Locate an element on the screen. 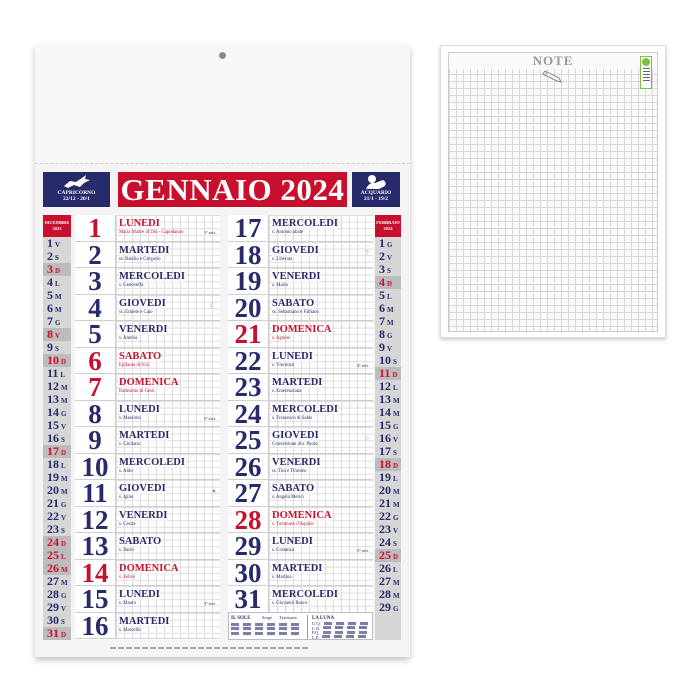 The width and height of the screenshot is (700, 700). day-number: 4 is located at coordinates (95, 307).